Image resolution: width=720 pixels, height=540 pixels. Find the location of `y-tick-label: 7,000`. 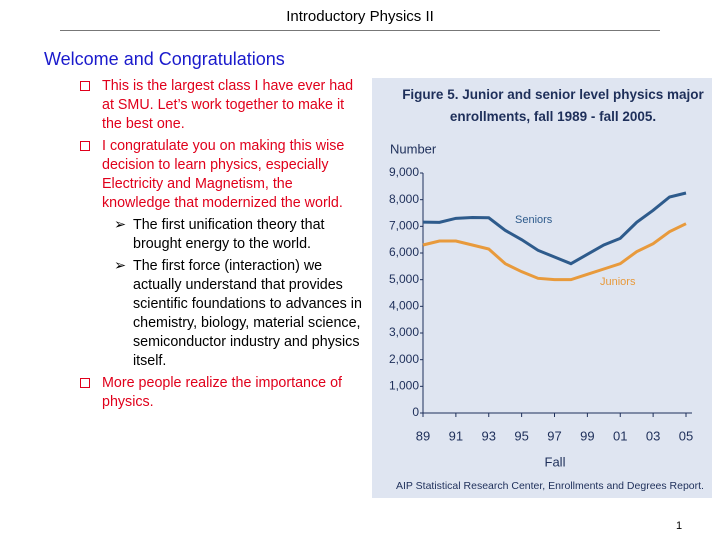

y-tick-label: 7,000 is located at coordinates (404, 226).